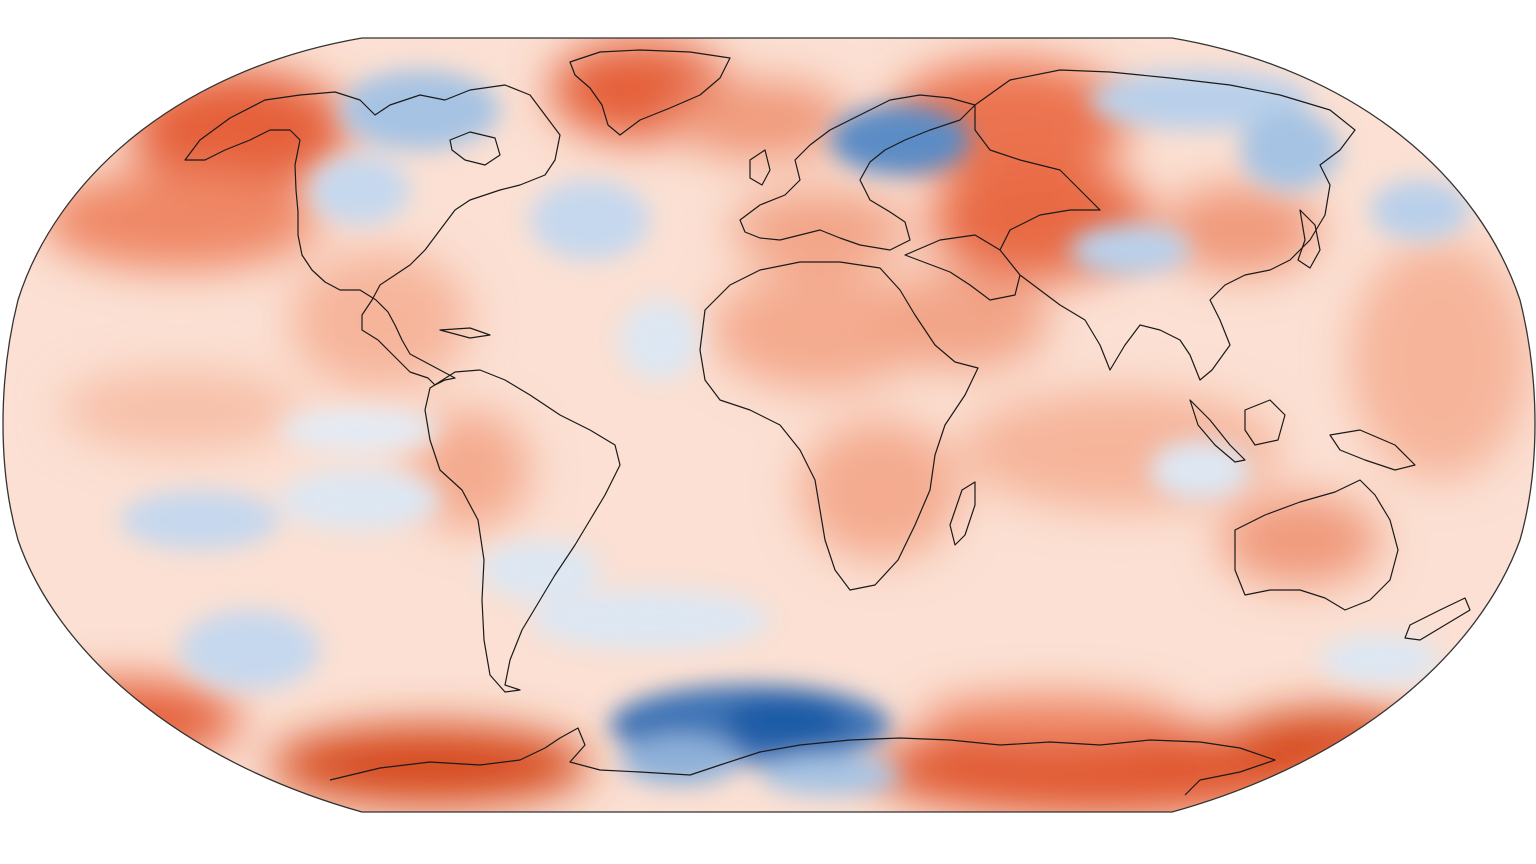 The image size is (1536, 864). What do you see at coordinates (372, 235) in the screenshot?
I see `coast-north-america` at bounding box center [372, 235].